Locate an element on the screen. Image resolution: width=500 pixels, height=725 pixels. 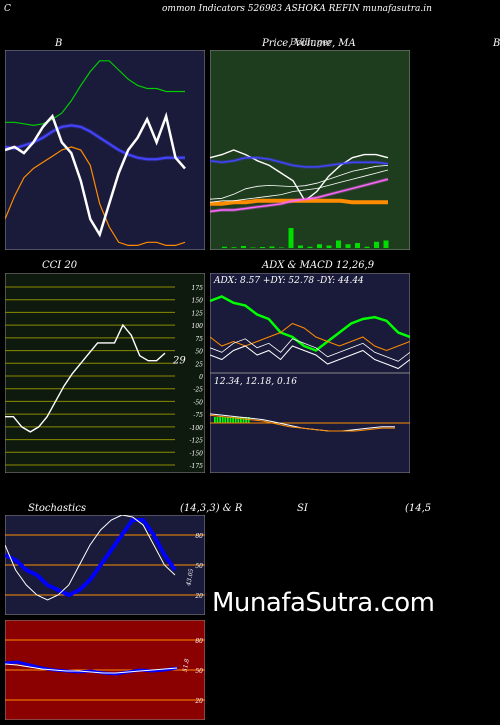
si-tick-label: 20 is located at coordinates (198, 701).